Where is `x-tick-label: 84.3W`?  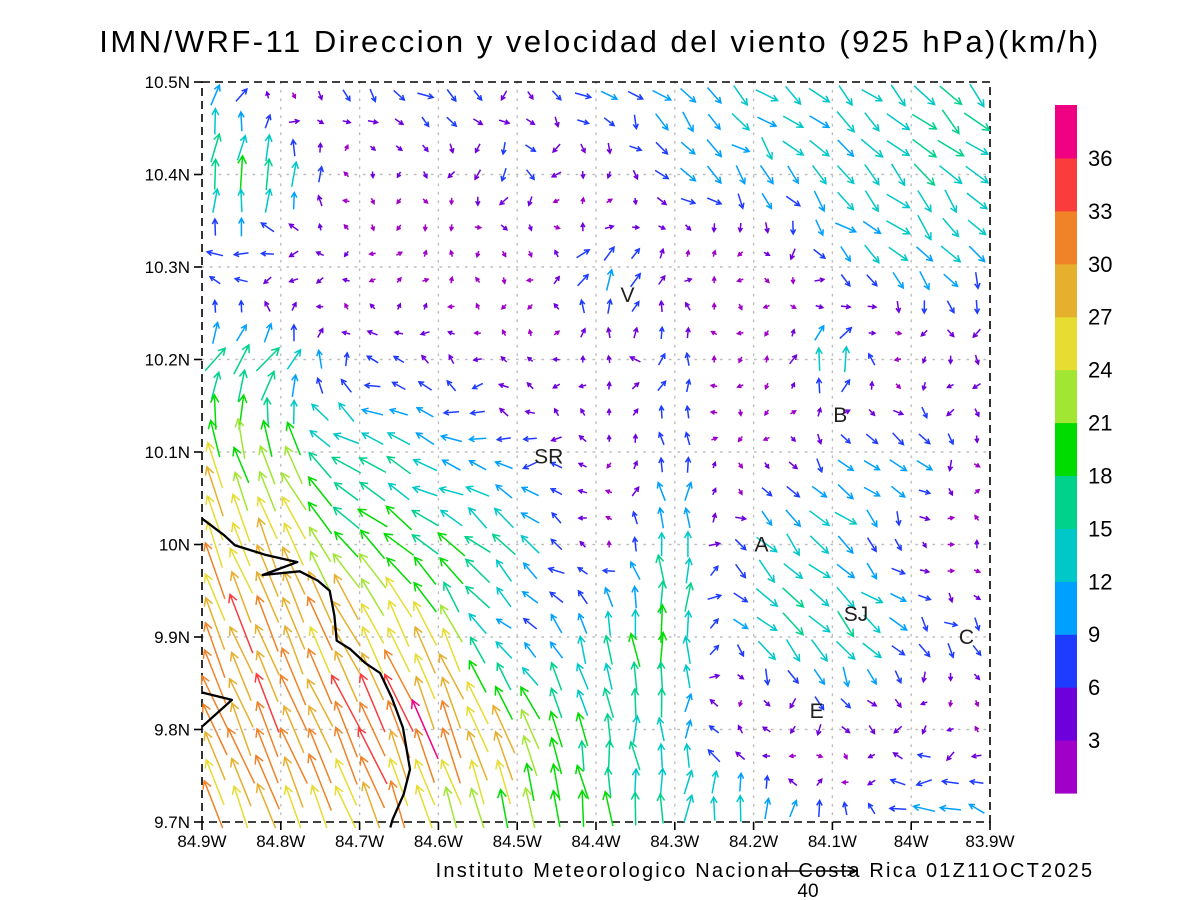
x-tick-label: 84.3W is located at coordinates (674, 841).